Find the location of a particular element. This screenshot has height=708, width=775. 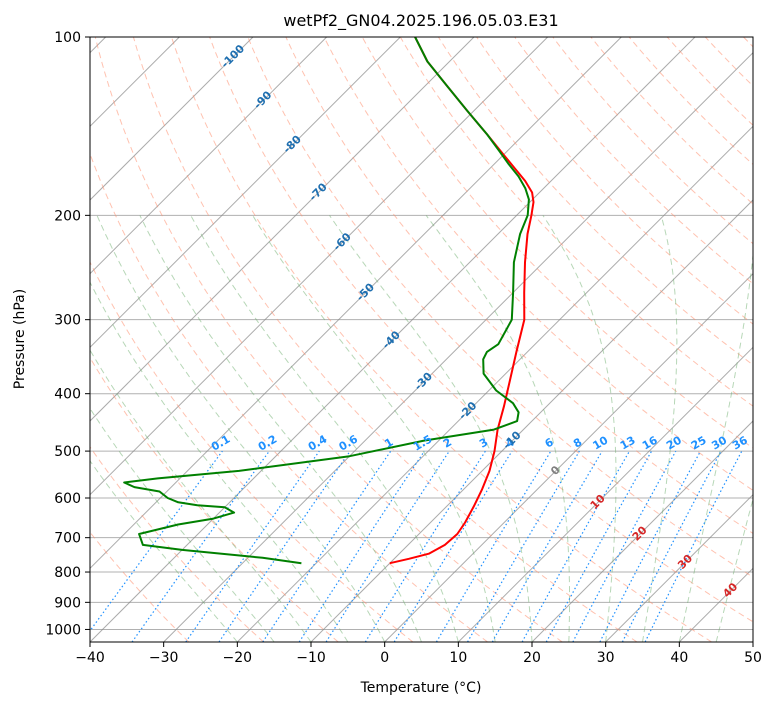

x-tick-label: 30 is located at coordinates (606, 658).